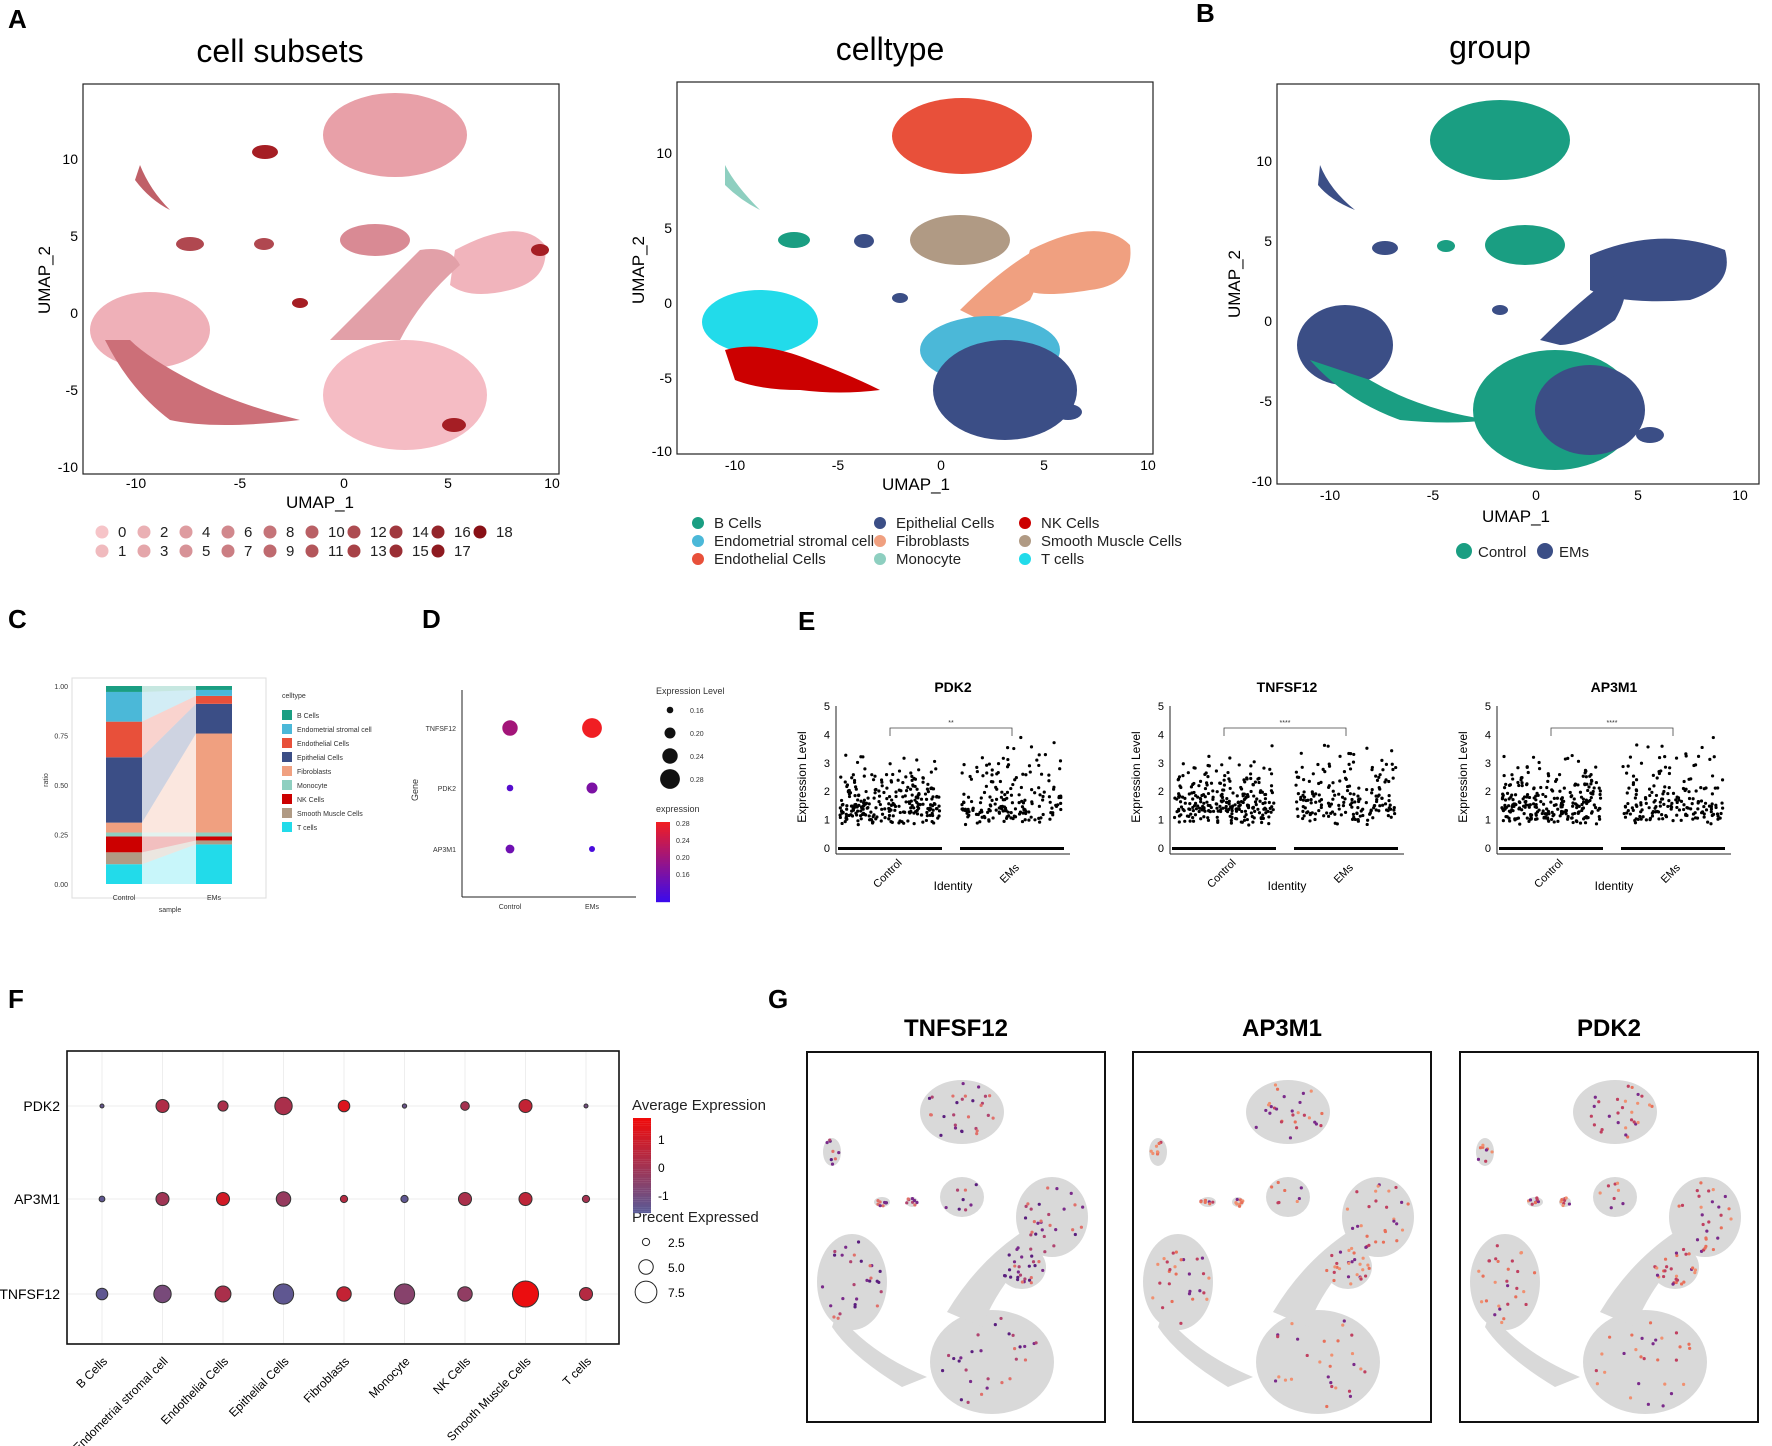  Describe the element at coordinates (206, 532) in the screenshot. I see `legend-label: 4` at that location.